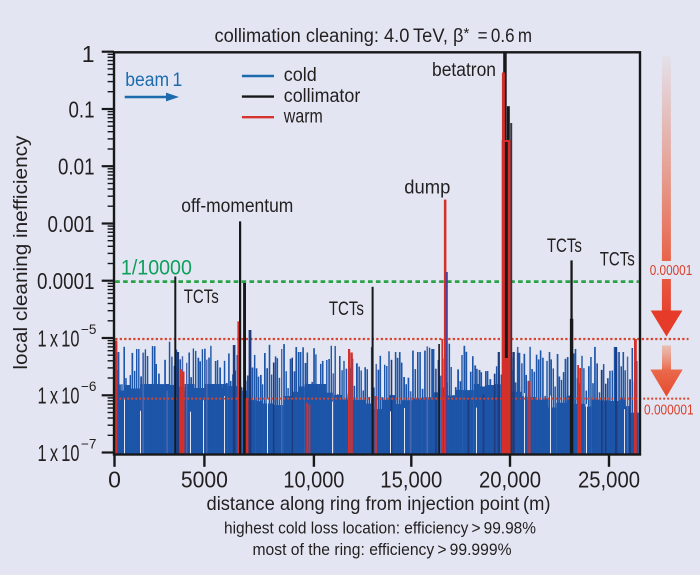  Describe the element at coordinates (464, 70) in the screenshot. I see `svg-text: betatron` at that location.